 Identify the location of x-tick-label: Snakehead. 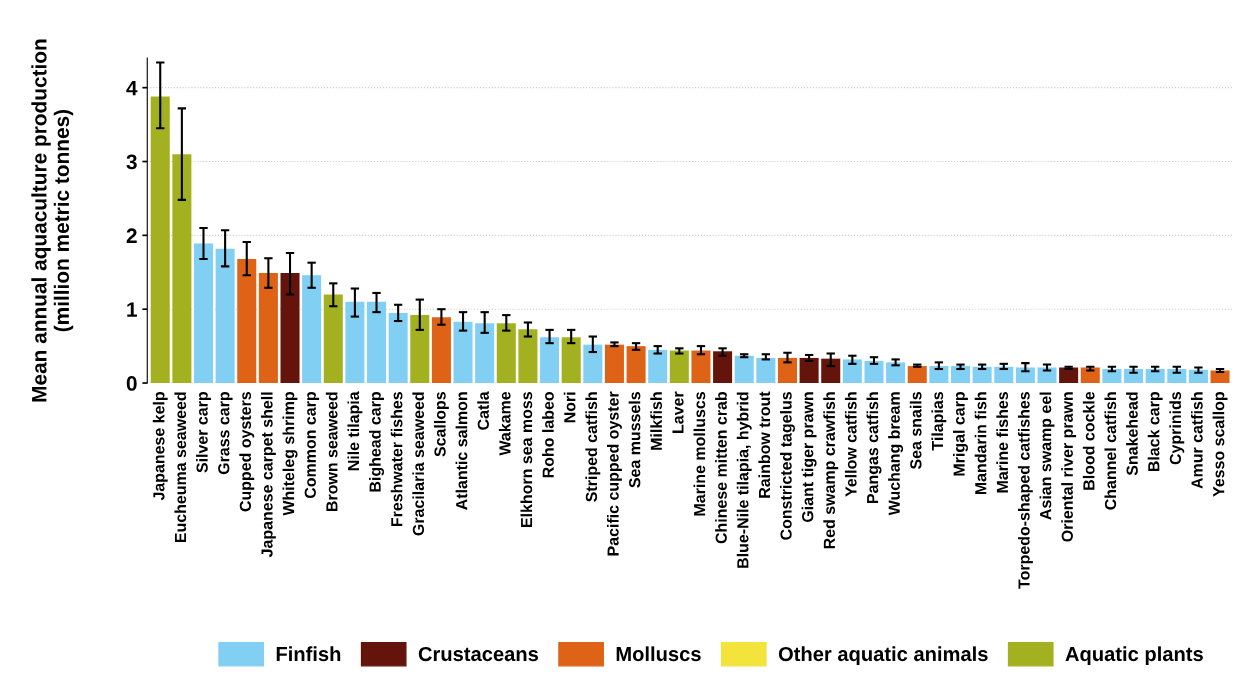
(1132, 434).